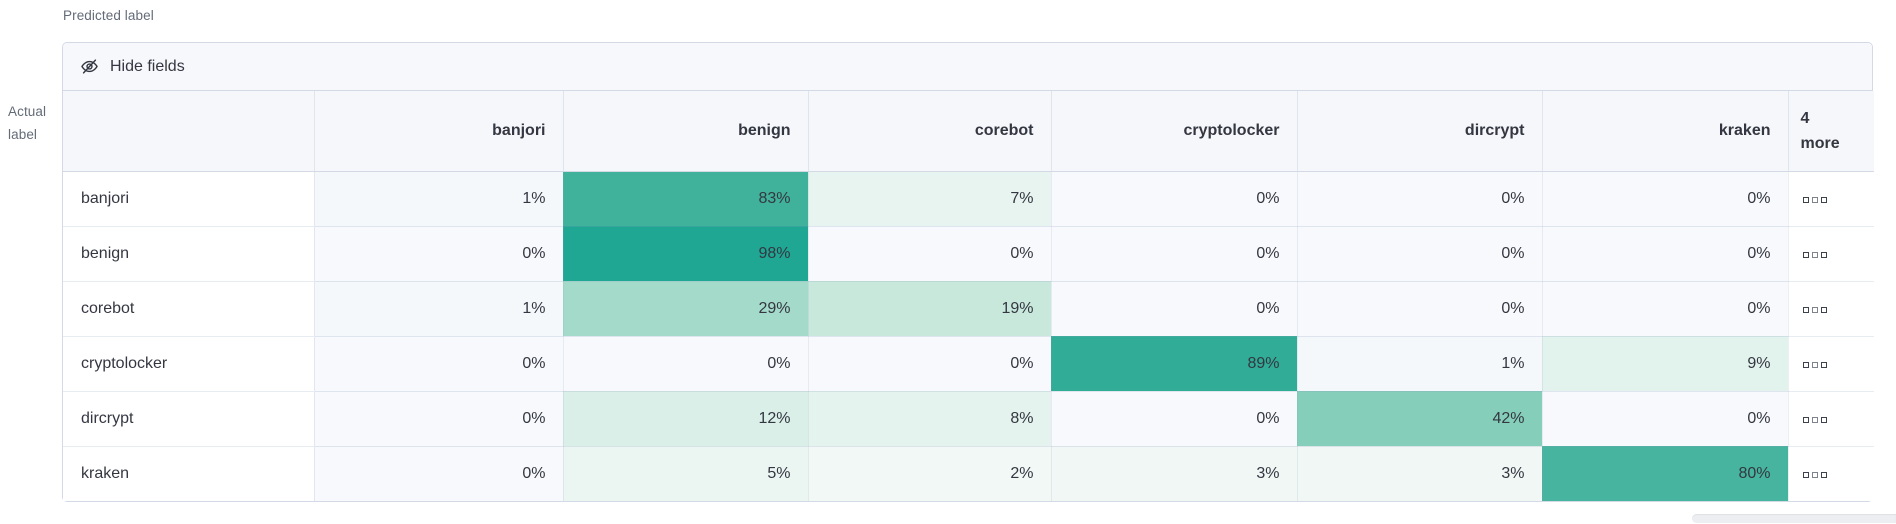  What do you see at coordinates (1805, 118) in the screenshot?
I see `more-header-count: 4` at bounding box center [1805, 118].